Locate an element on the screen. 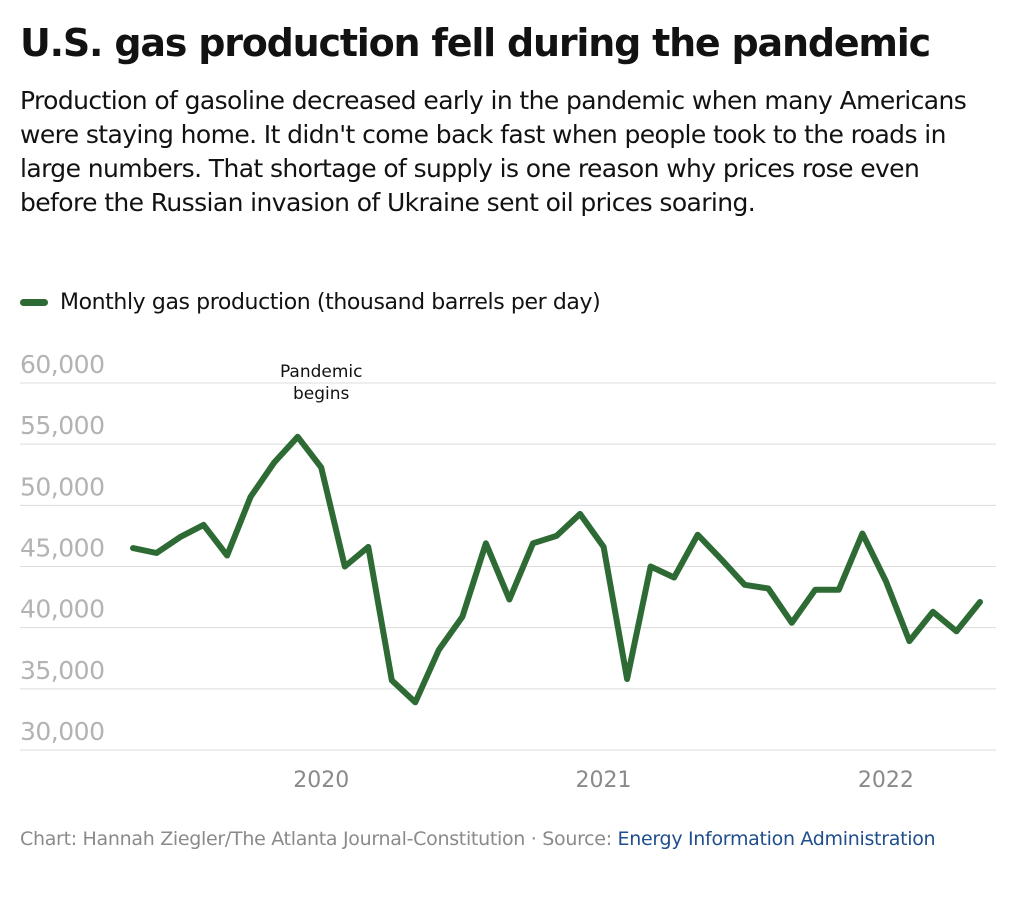  annotation-group: Pandemic begins is located at coordinates (321, 383).